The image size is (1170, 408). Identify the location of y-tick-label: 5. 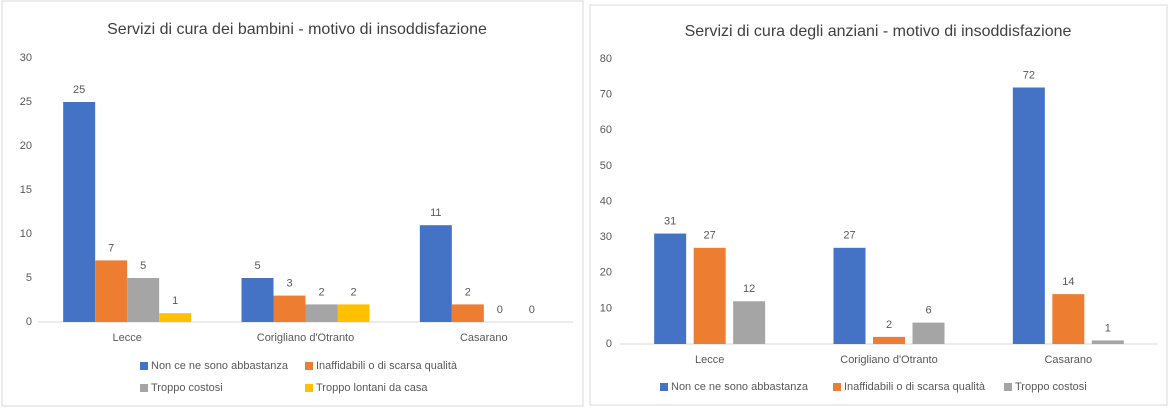
(29, 278).